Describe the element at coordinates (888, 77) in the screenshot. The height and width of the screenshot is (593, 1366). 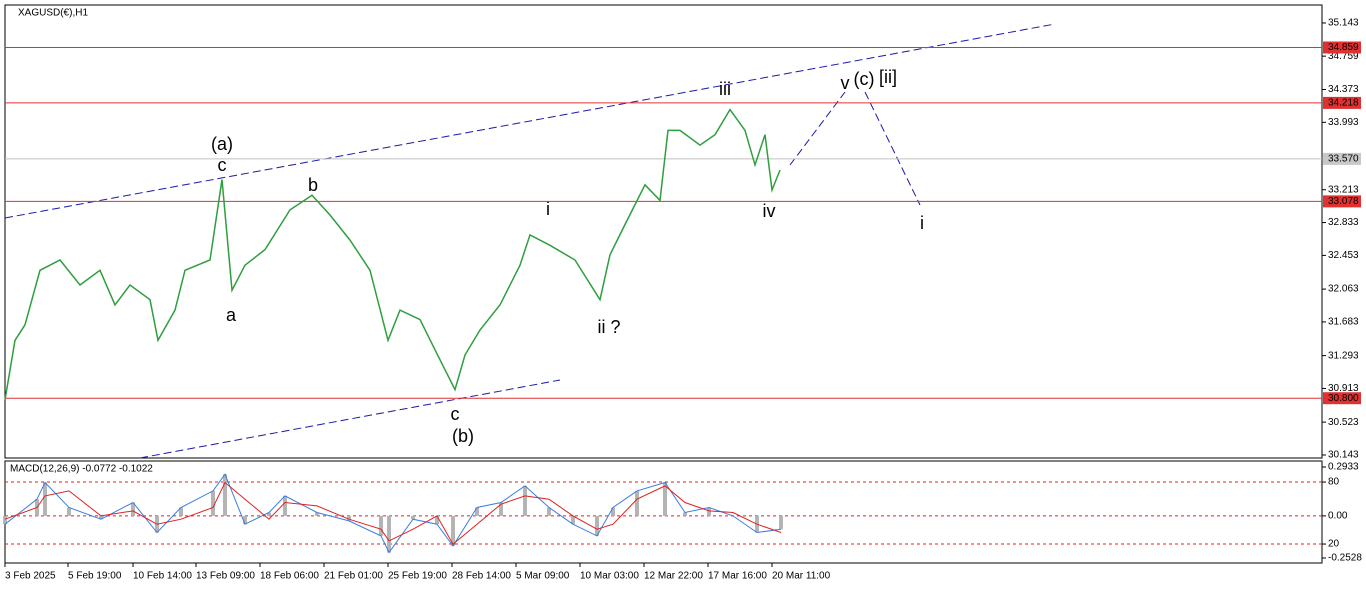
I see `wave-label: [ii]` at that location.